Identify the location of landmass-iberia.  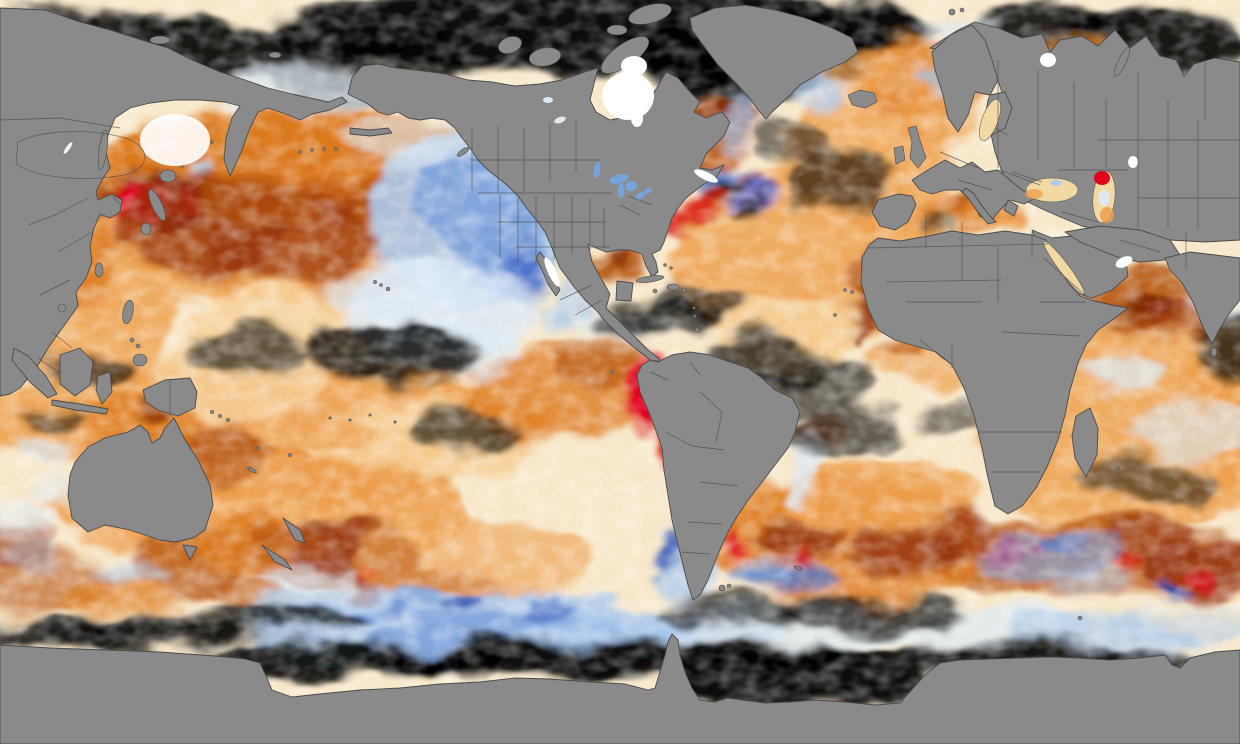
(894, 212).